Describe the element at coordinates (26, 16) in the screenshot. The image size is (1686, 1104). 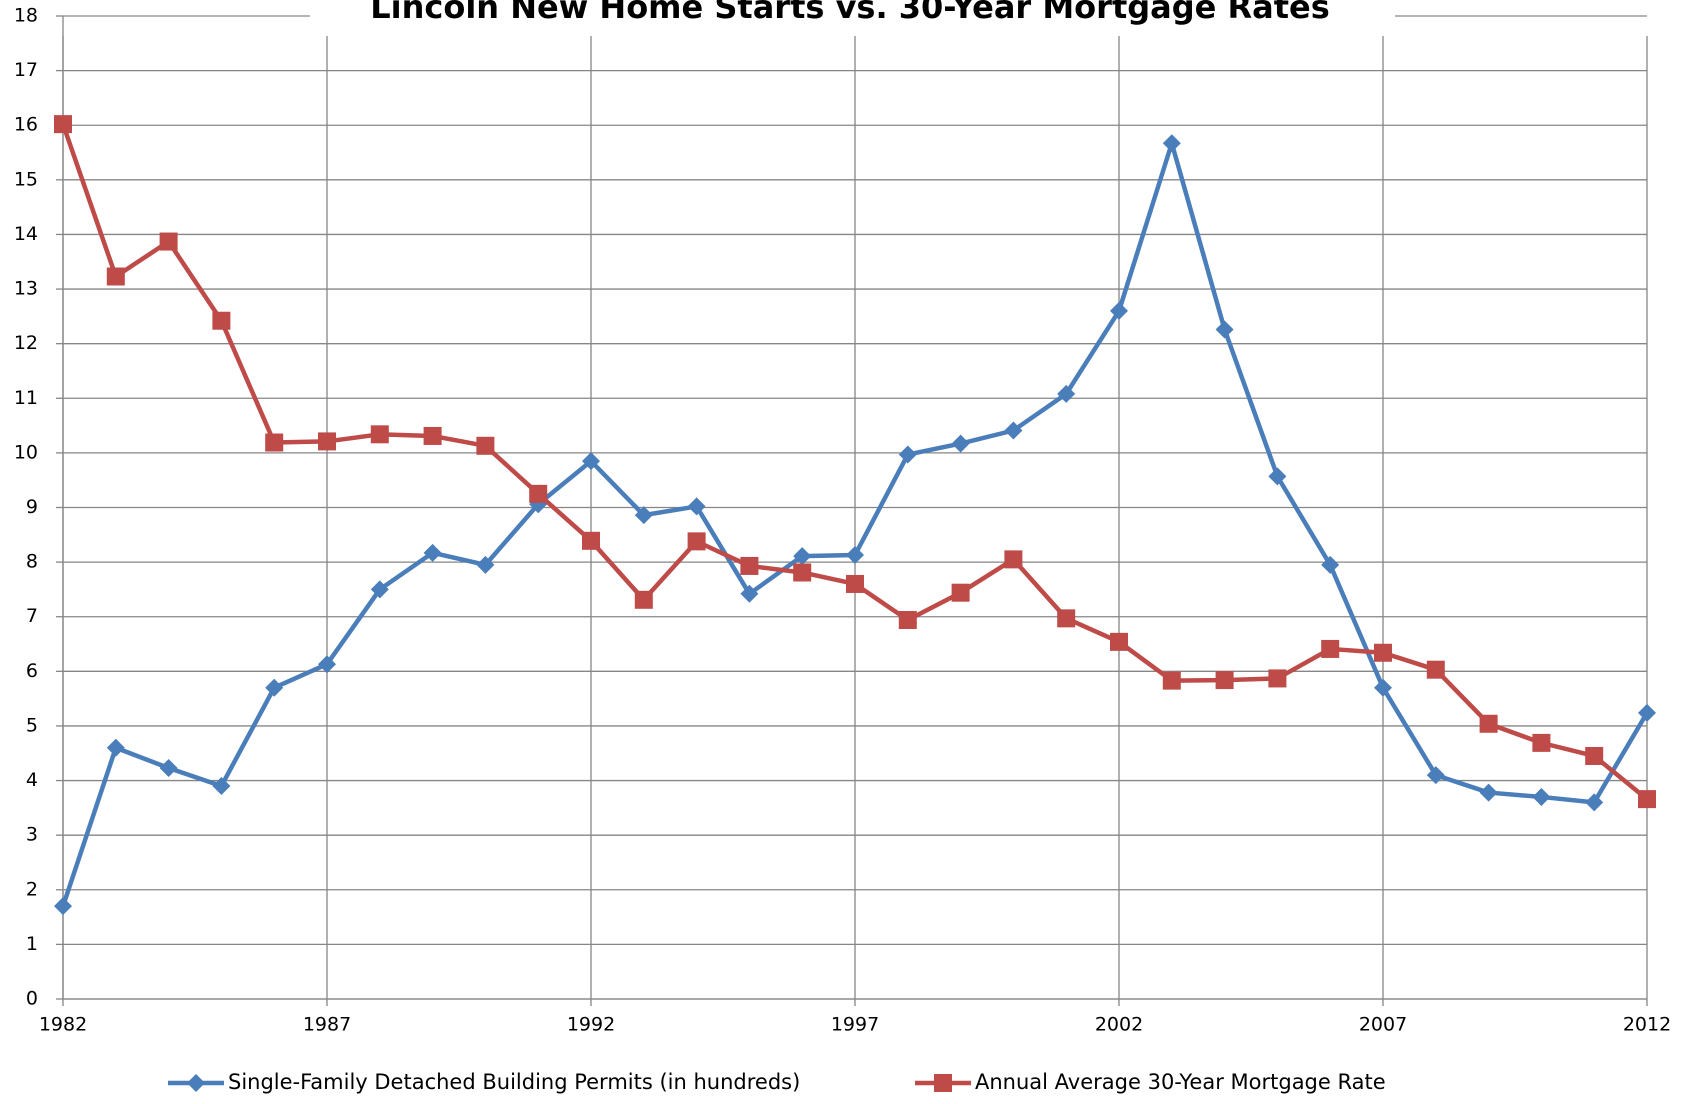
I see `y-tick-label: 18` at that location.